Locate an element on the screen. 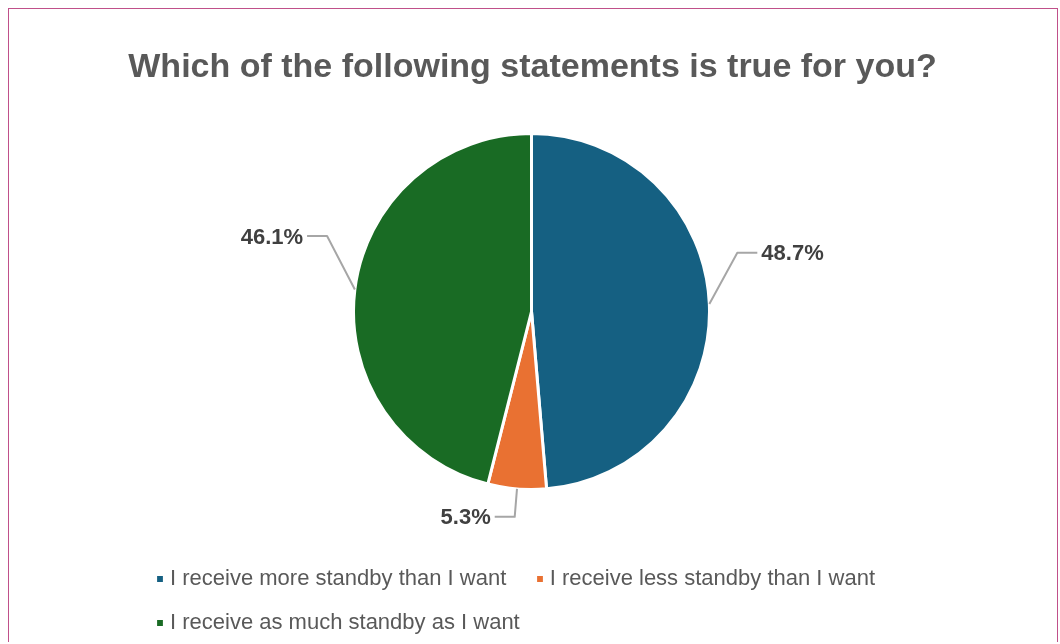 Image resolution: width=1060 pixels, height=644 pixels. legend-label: I receive less standby than I want is located at coordinates (712, 578).